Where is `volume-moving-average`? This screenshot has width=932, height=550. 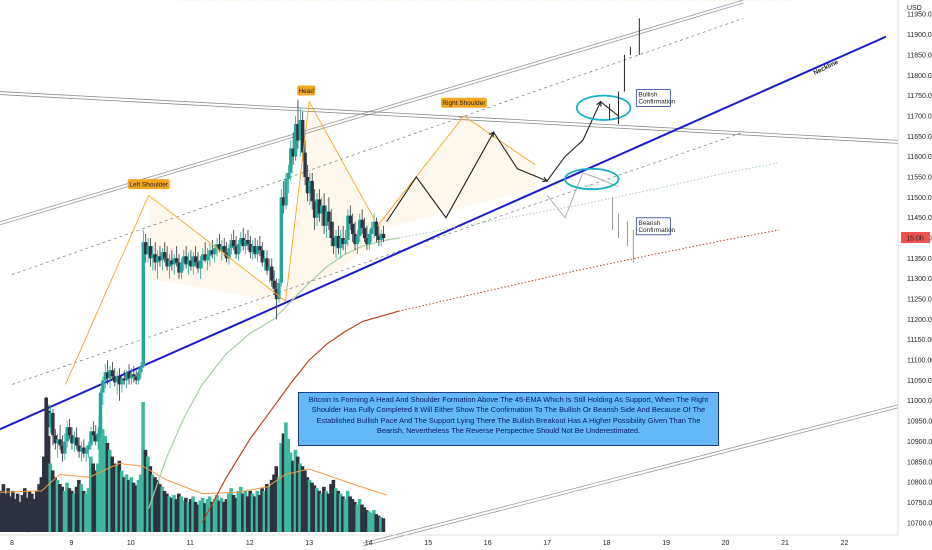
volume-moving-average is located at coordinates (193, 479).